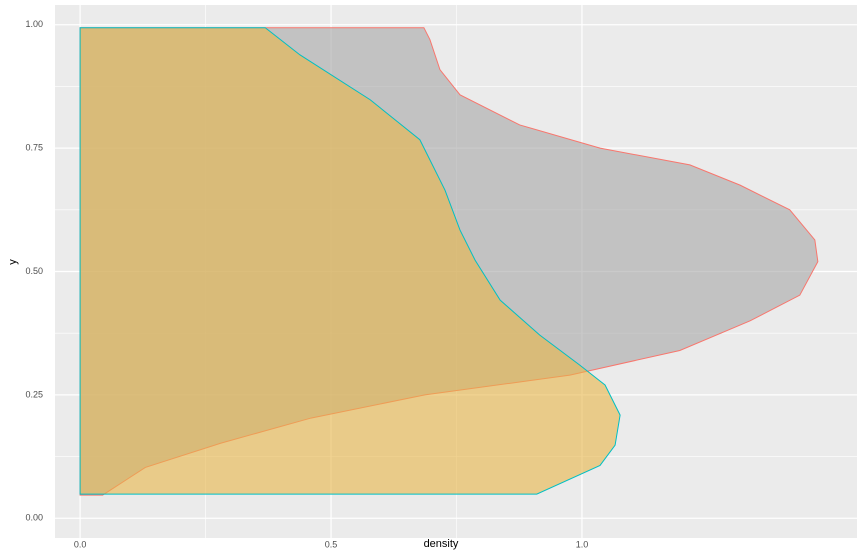  Describe the element at coordinates (34, 147) in the screenshot. I see `y-tick-label: 0.75` at that location.